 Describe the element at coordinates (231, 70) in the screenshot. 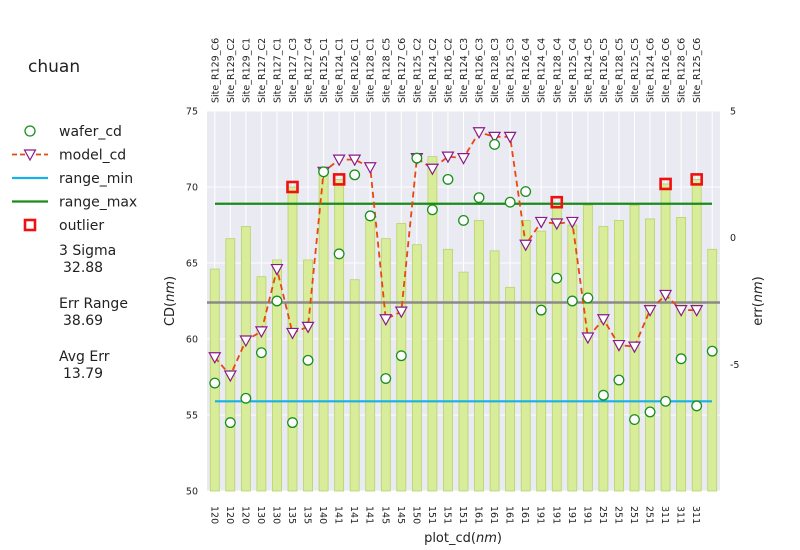

I see `x-top-tick-label: Site_R129_C2` at that location.